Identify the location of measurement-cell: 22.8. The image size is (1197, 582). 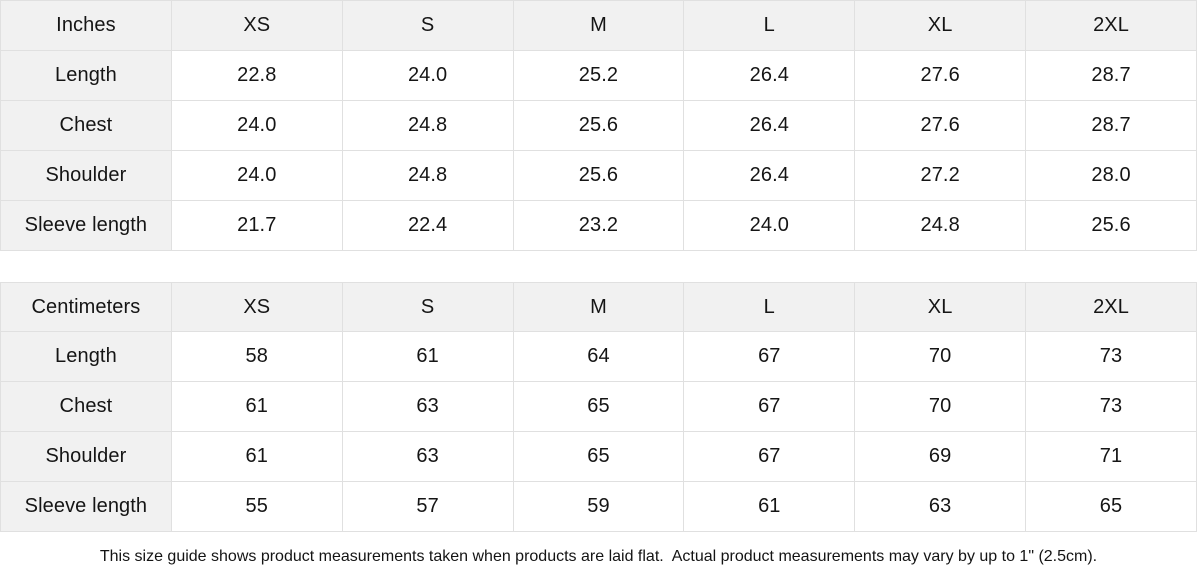
(256, 75).